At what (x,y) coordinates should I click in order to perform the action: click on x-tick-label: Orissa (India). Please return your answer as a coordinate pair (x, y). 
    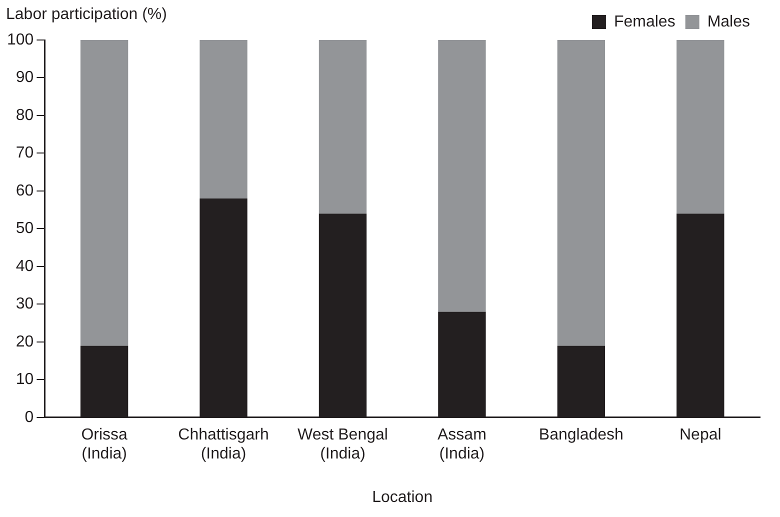
    Looking at the image, I should click on (104, 444).